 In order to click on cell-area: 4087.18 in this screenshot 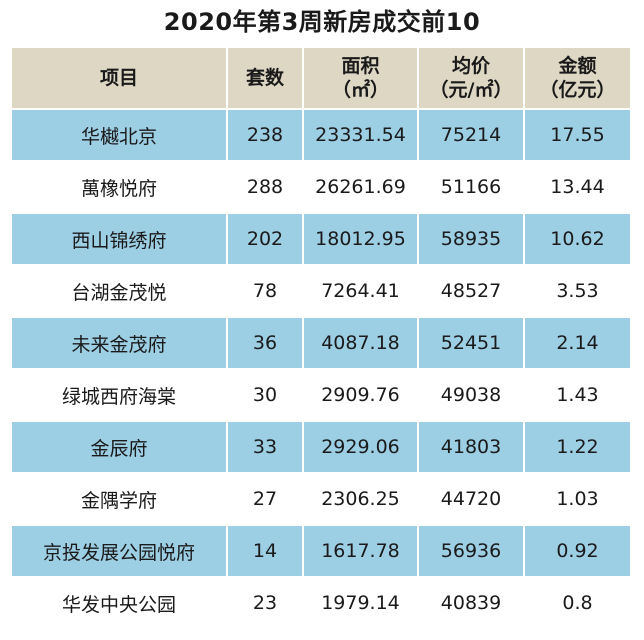, I will do `click(360, 343)`.